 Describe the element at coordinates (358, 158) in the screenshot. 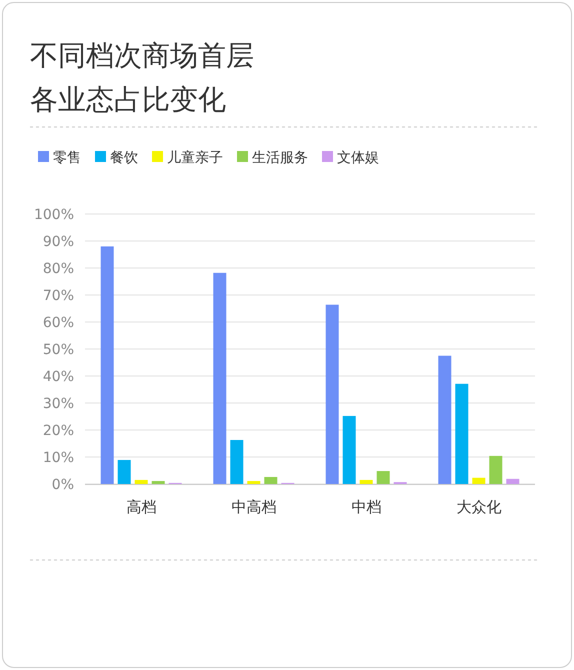

I see `legend-label: 文体娱` at that location.